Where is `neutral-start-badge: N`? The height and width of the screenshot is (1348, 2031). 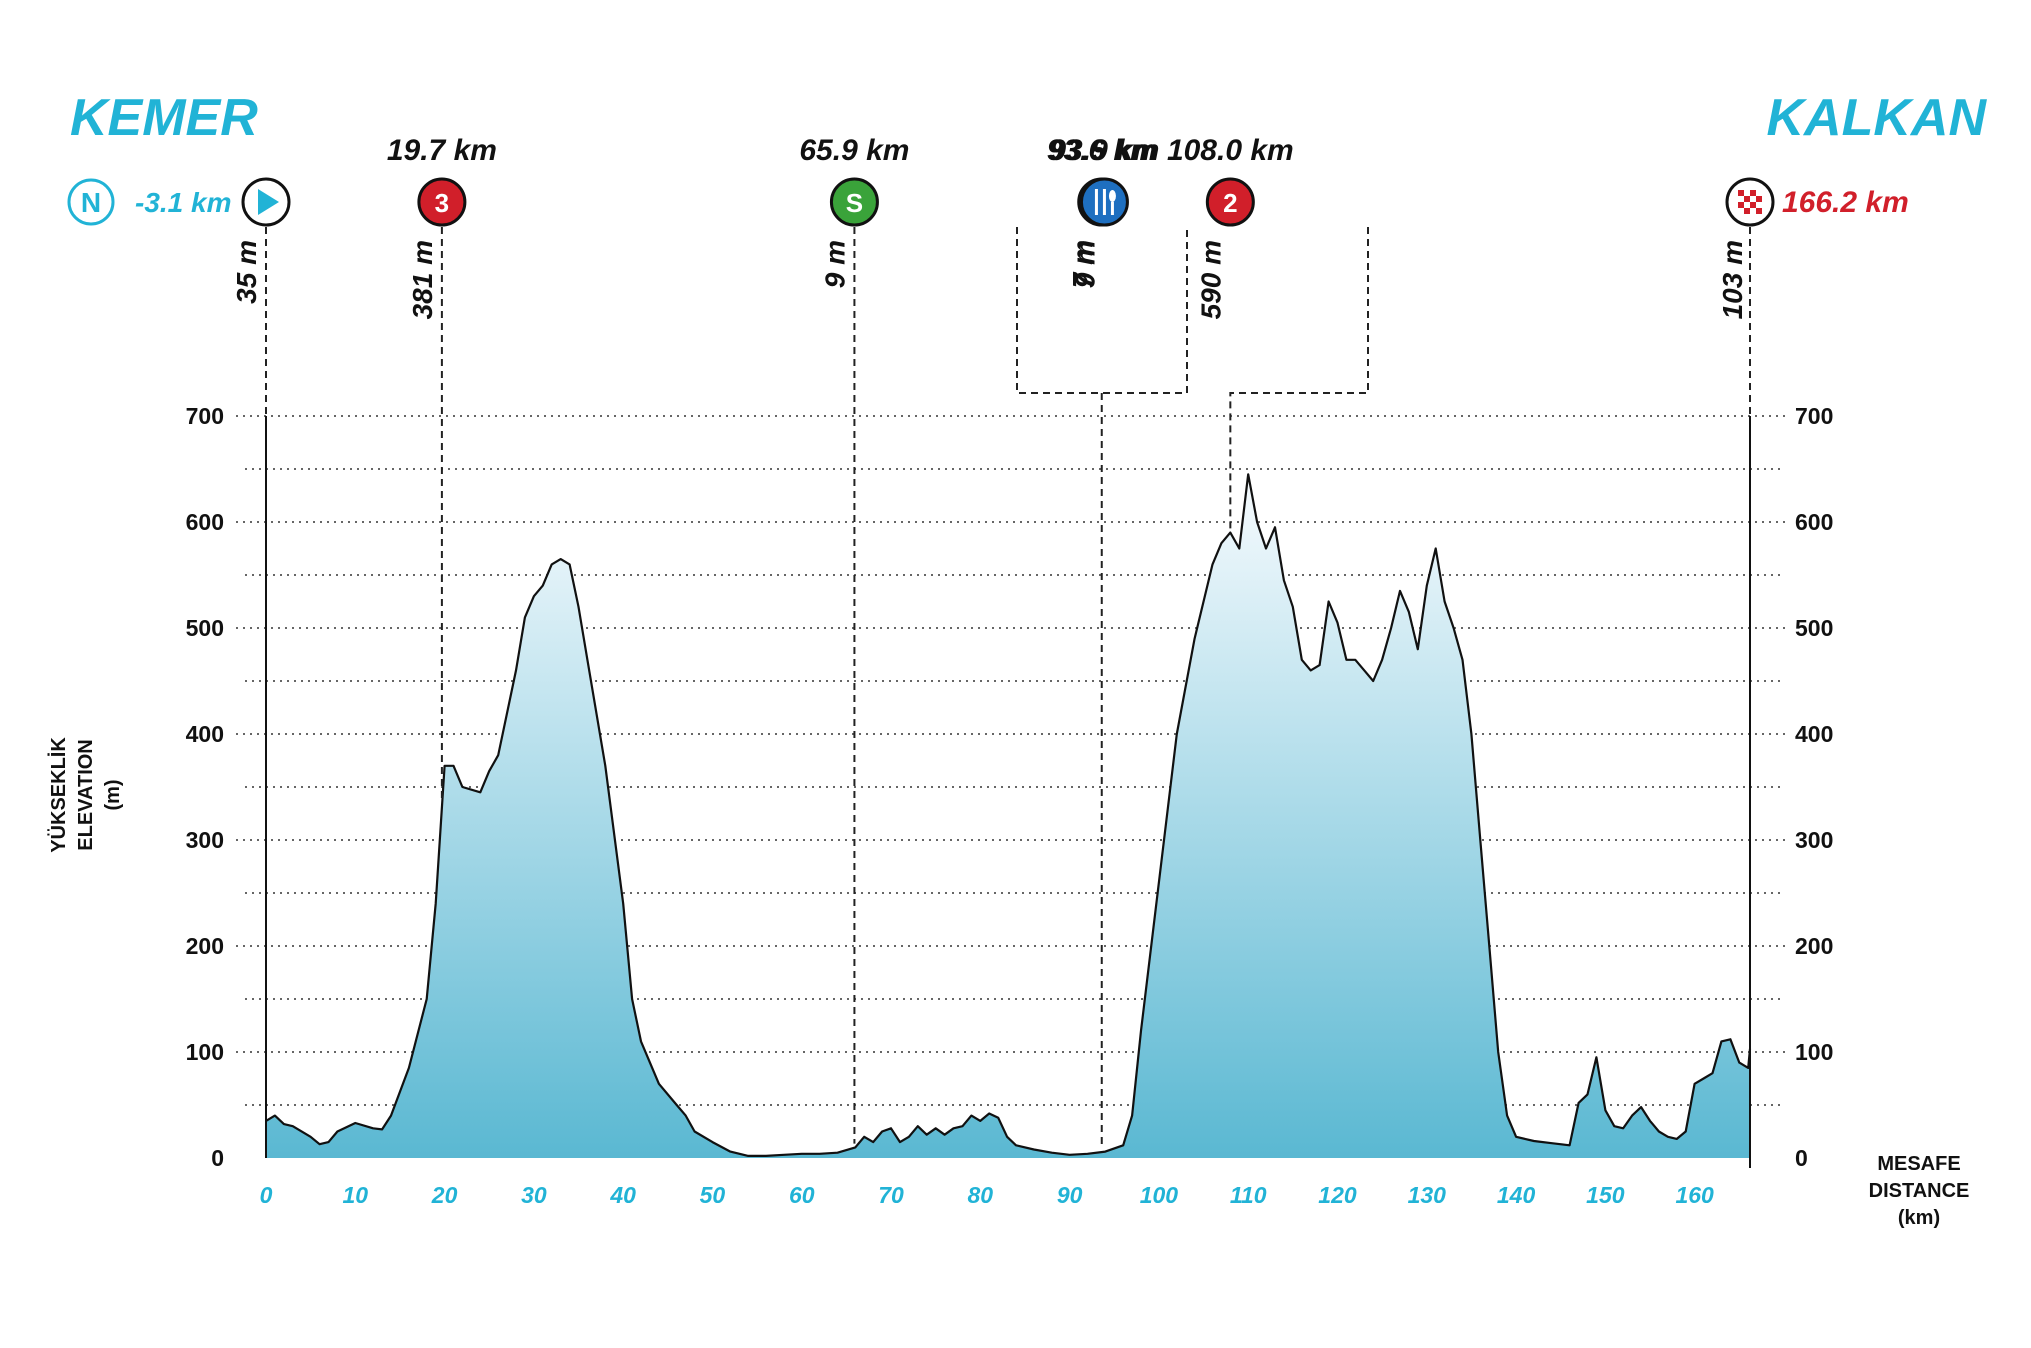 neutral-start-badge: N is located at coordinates (91, 202).